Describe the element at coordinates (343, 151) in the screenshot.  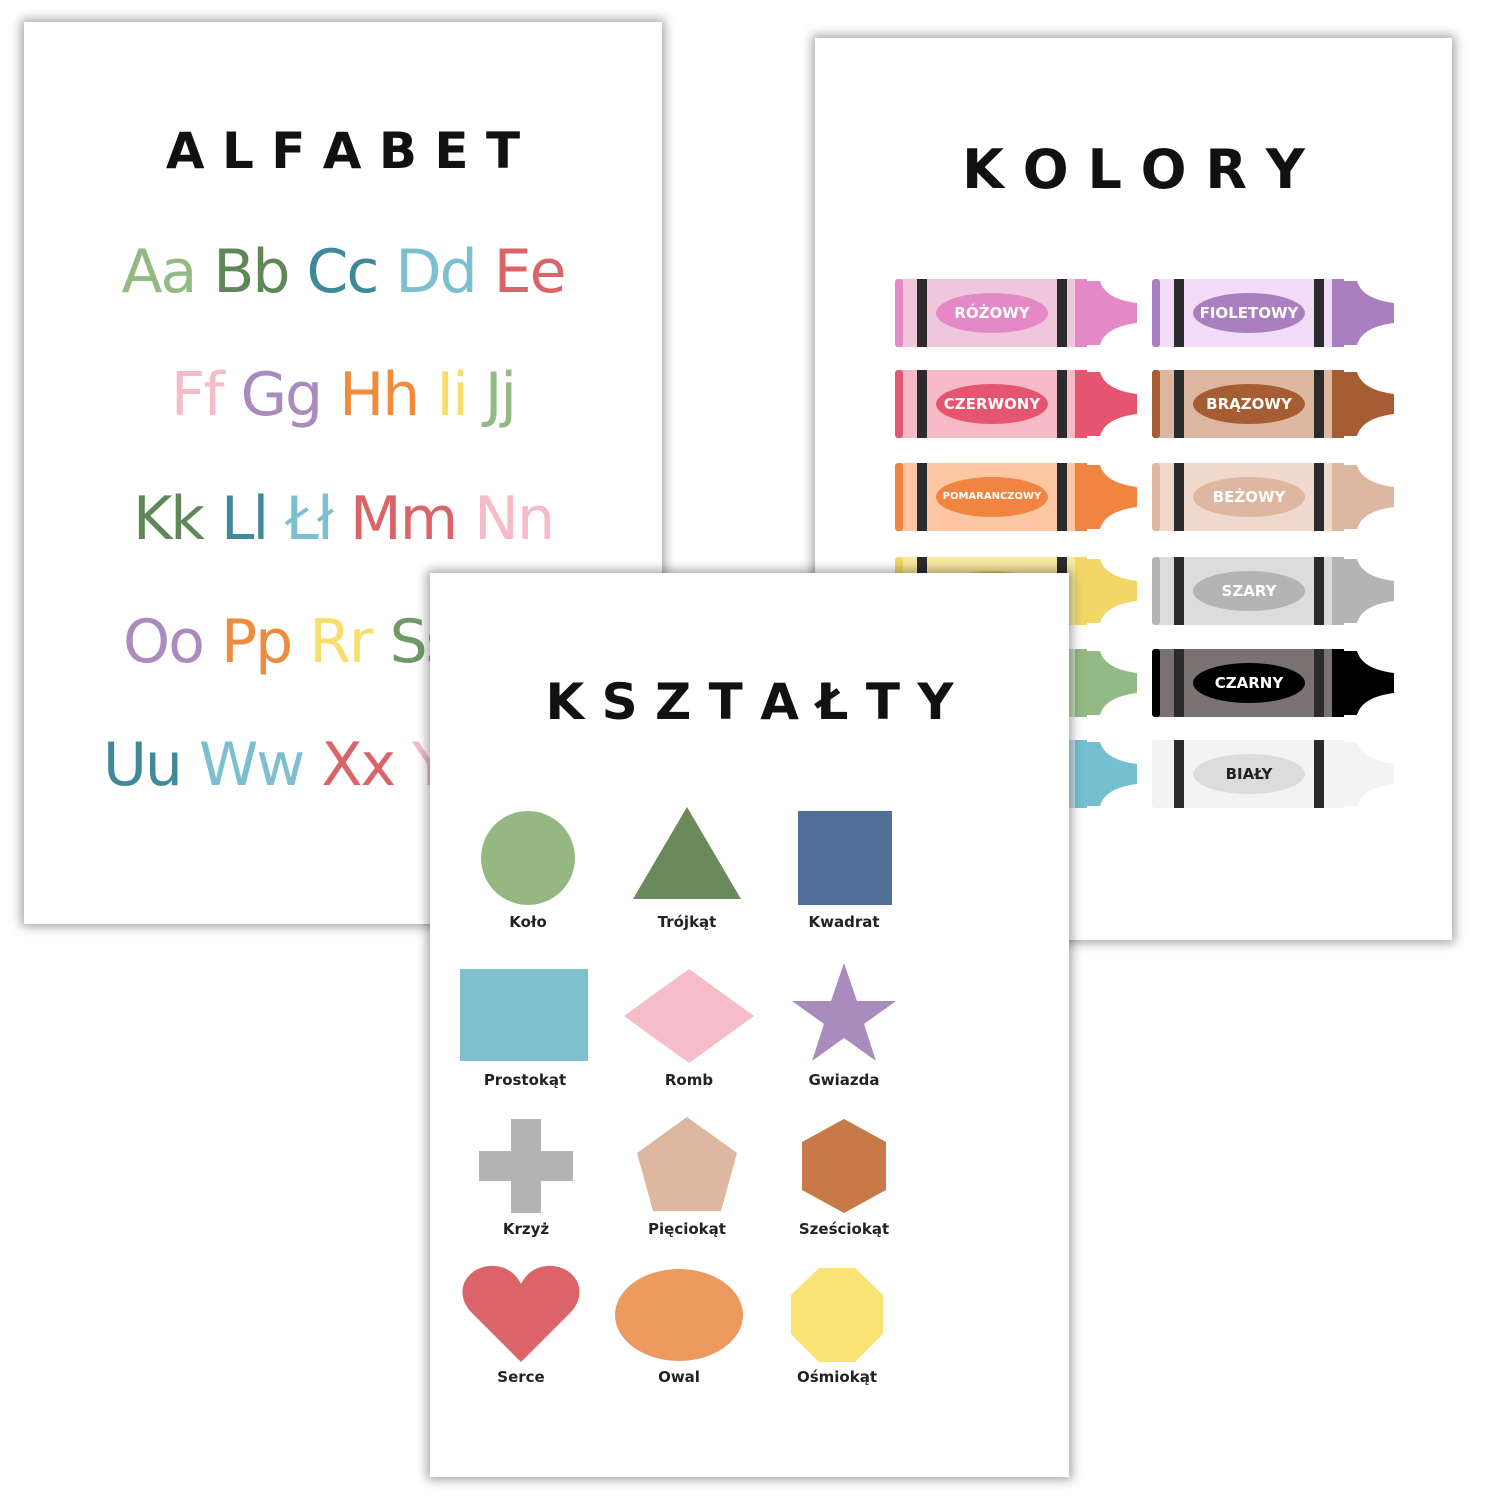
I see `alfabet-title: A L F A B E T` at that location.